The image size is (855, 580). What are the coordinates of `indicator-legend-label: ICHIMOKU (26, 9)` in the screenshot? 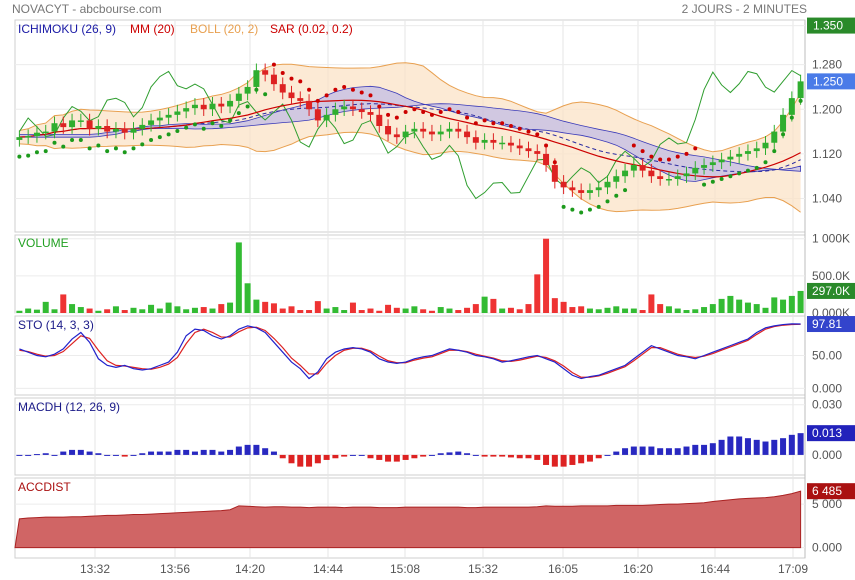 It's located at (67, 29).